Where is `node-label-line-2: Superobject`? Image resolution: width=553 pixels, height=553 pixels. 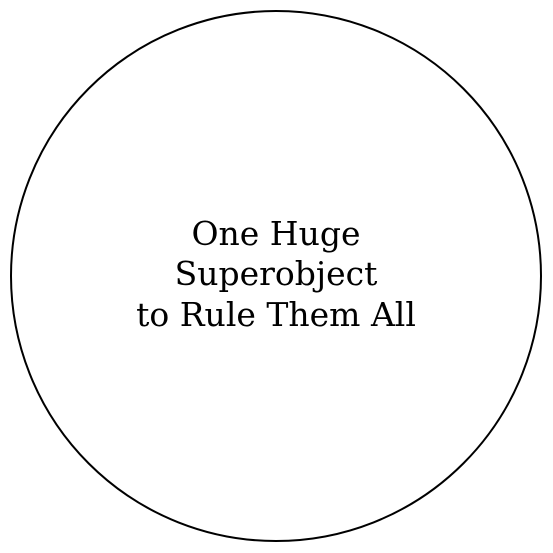 node-label-line-2: Superobject is located at coordinates (276, 273).